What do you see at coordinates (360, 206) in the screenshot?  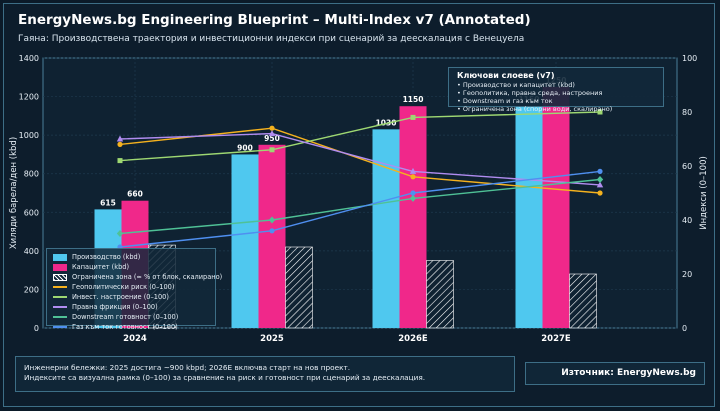 I see `downstream-readiness-line` at bounding box center [360, 206].